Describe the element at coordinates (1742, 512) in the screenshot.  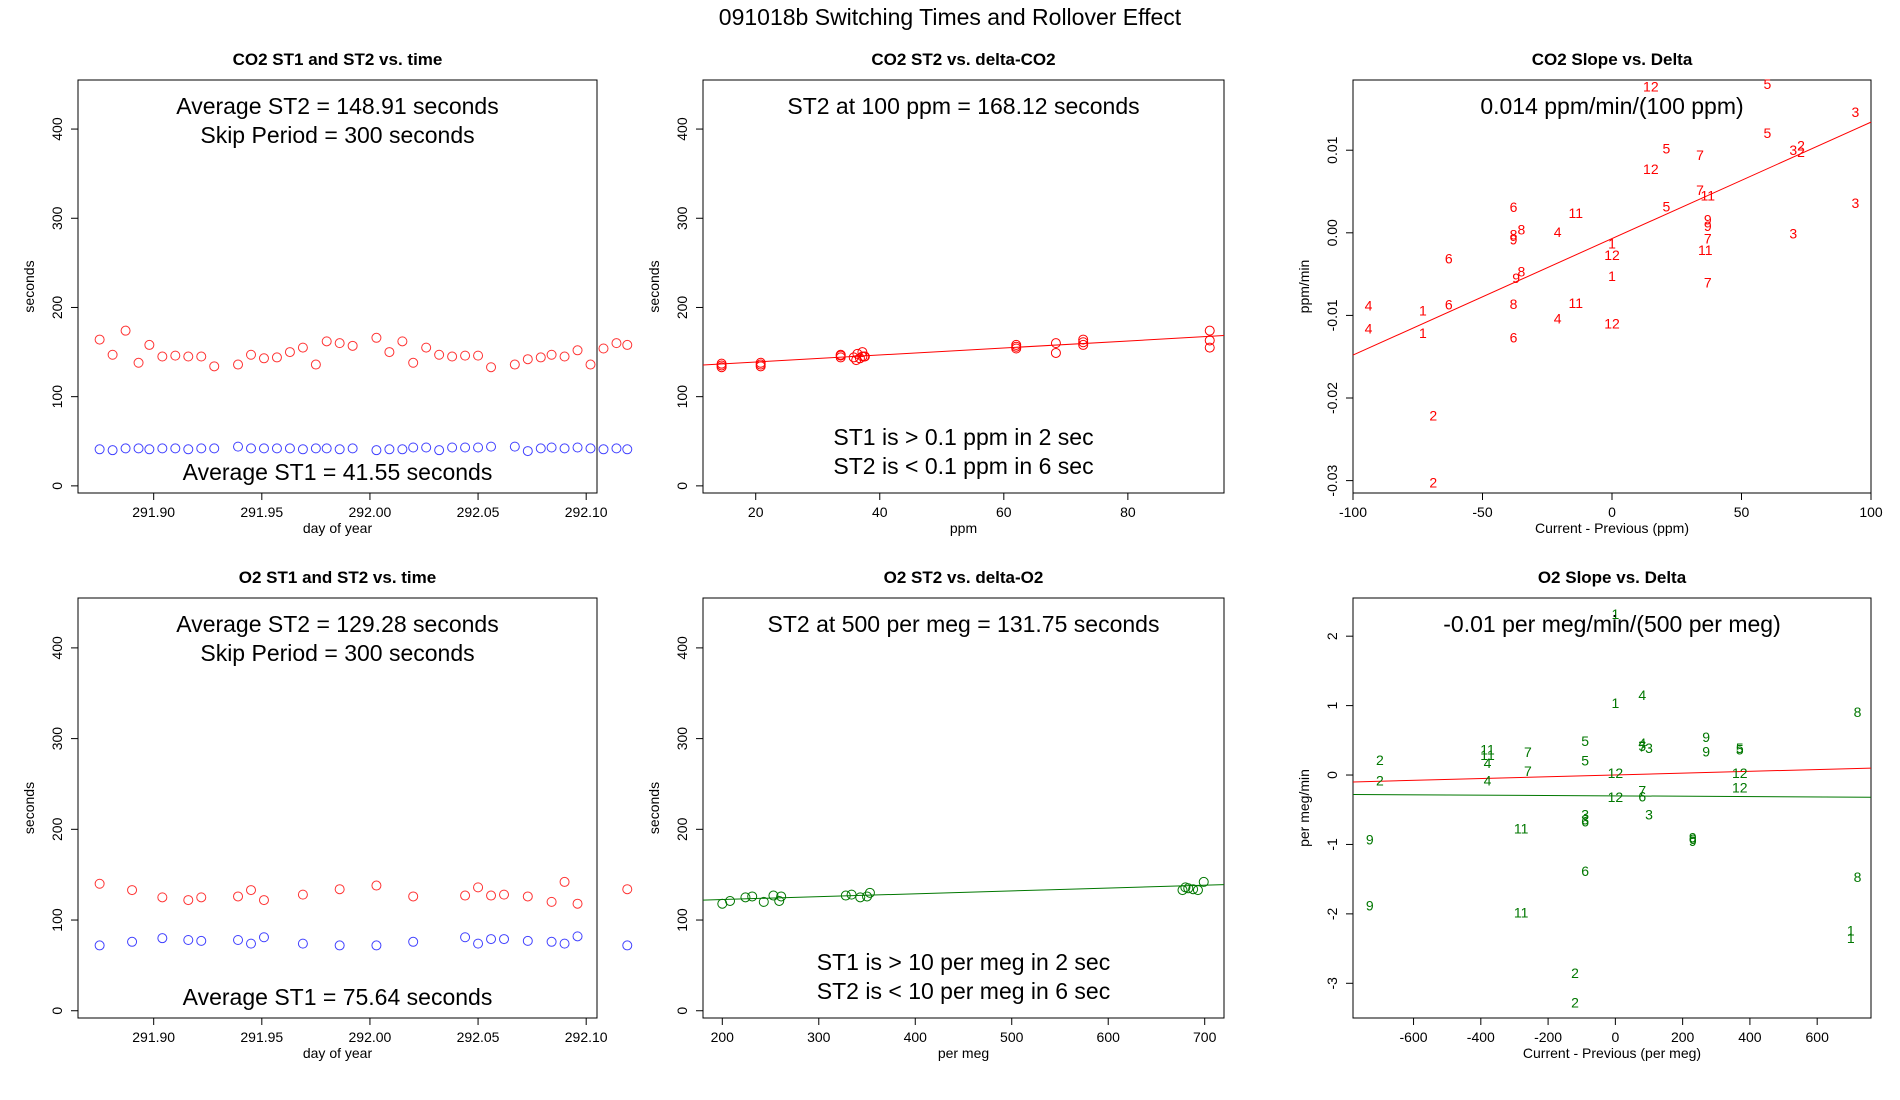
I see `x-tick-label: 50` at that location.